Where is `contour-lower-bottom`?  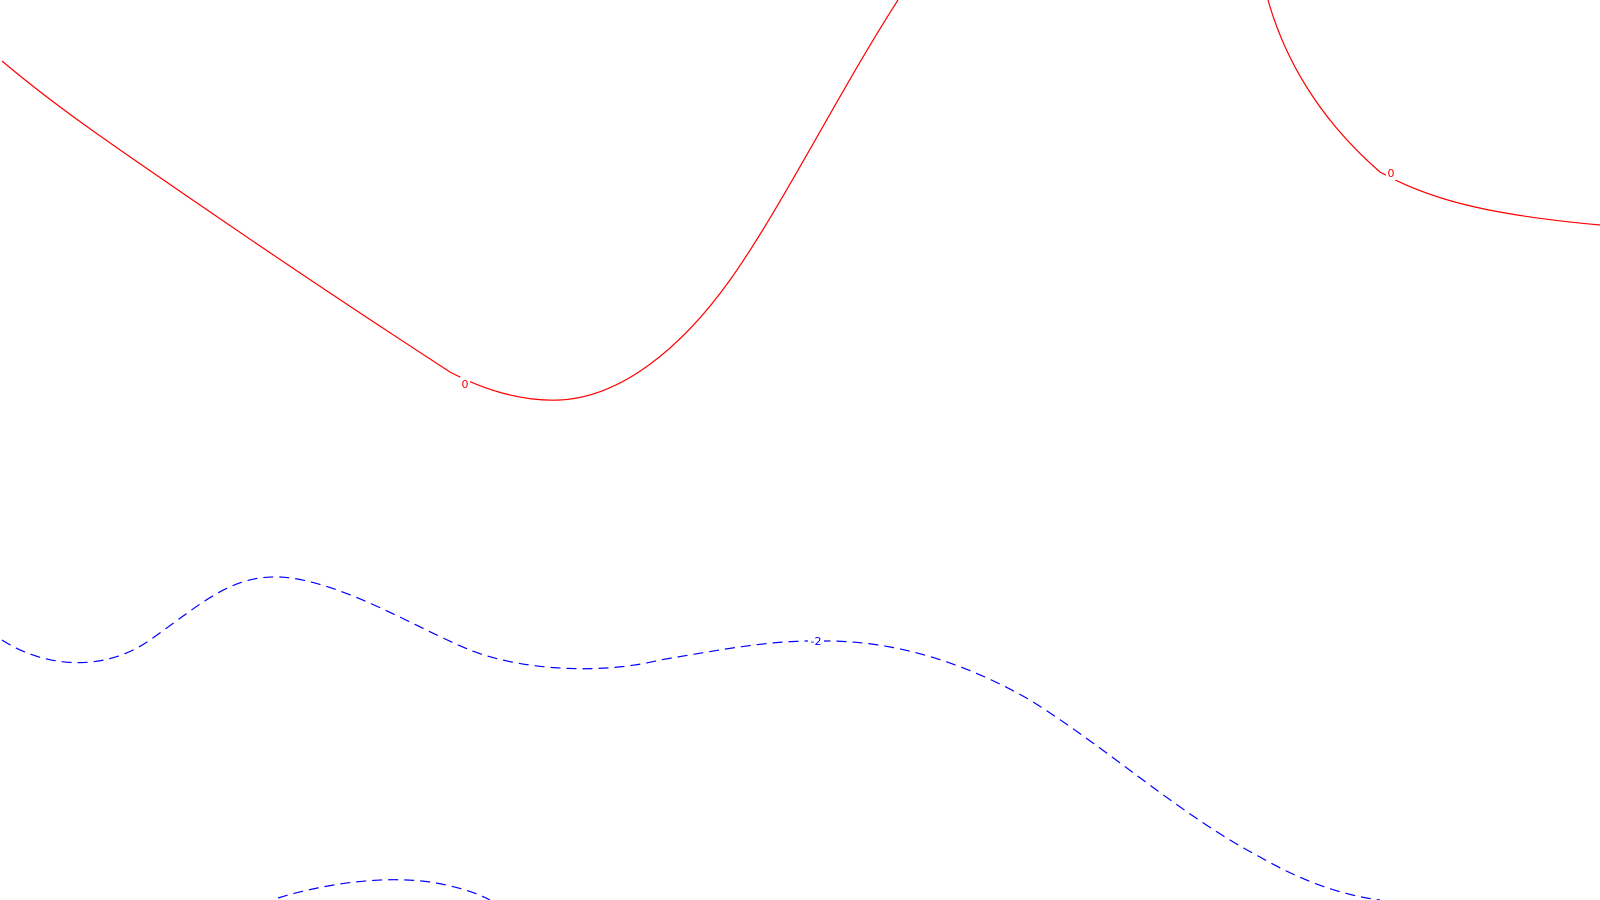
contour-lower-bottom is located at coordinates (384, 889).